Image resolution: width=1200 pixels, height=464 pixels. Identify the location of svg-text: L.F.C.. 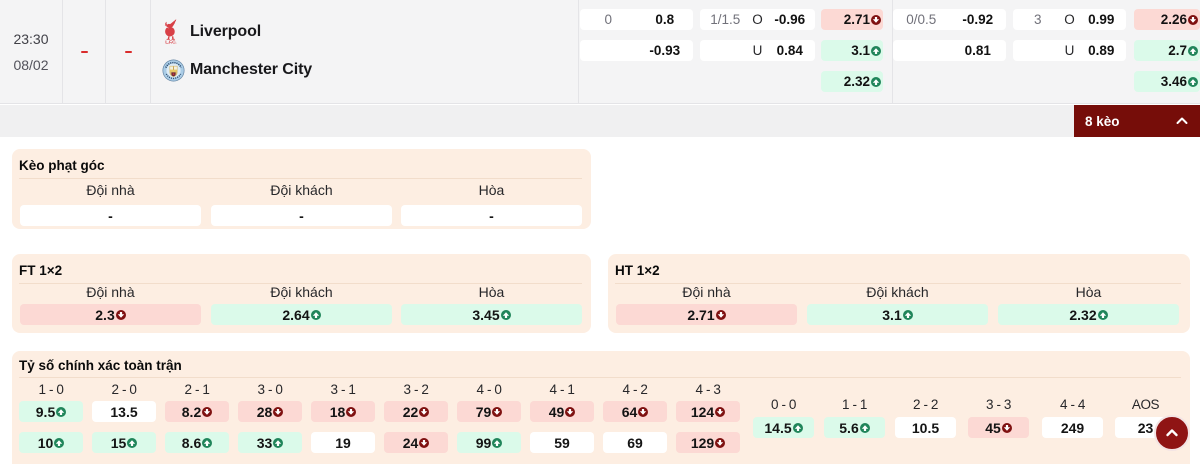
(170, 42).